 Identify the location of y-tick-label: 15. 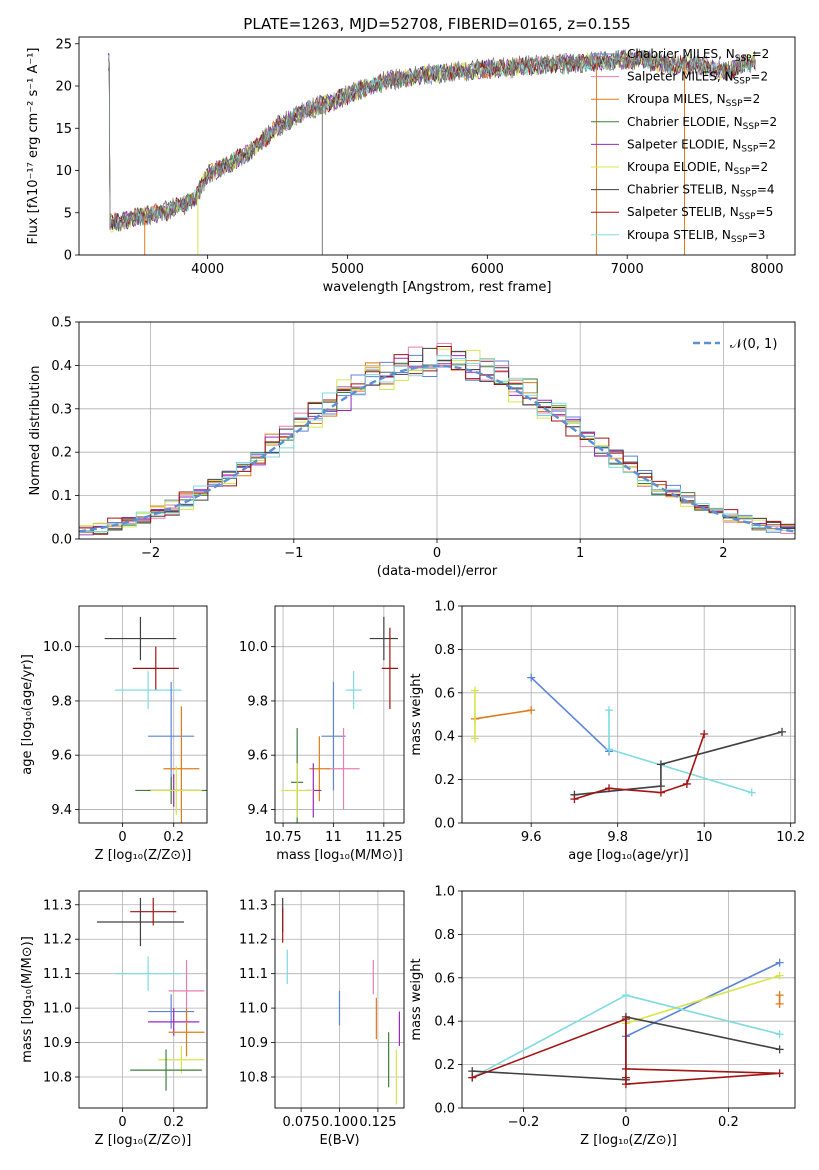
(63, 129).